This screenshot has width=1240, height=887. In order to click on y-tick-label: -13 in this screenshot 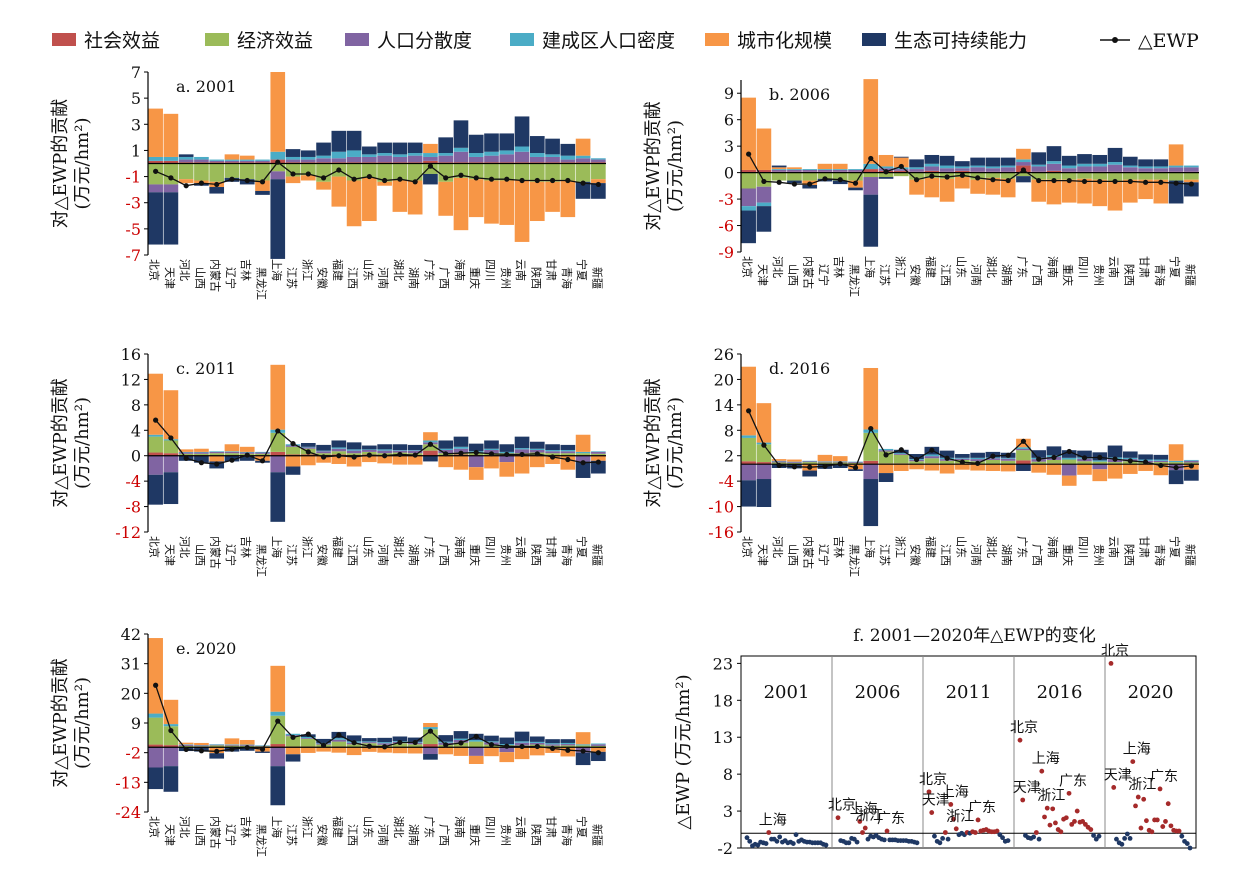, I will do `click(128, 782)`.